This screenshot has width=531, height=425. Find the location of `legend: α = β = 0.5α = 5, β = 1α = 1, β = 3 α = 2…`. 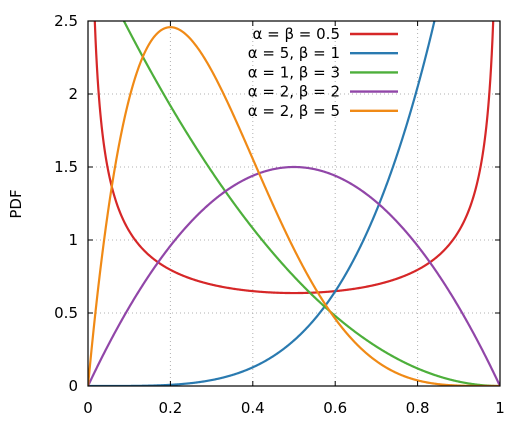

legend: α = β = 0.5α = 5, β = 1α = 1, β = 3 α = 2… is located at coordinates (323, 72).